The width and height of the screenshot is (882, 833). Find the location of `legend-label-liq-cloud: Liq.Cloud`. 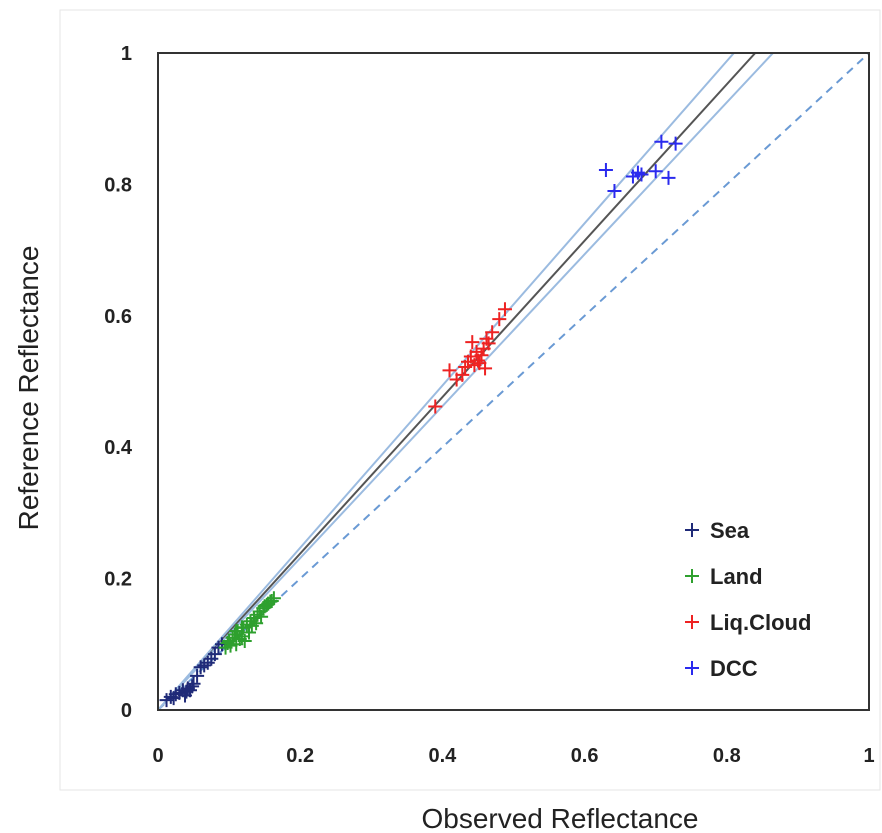

legend-label-liq-cloud: Liq.Cloud is located at coordinates (760, 622).